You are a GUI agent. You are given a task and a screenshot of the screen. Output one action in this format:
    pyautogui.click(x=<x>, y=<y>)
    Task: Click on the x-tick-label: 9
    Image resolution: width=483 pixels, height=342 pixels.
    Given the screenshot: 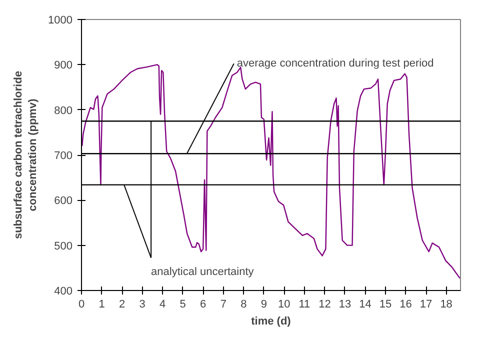 What is the action you would take?
    pyautogui.click(x=263, y=304)
    